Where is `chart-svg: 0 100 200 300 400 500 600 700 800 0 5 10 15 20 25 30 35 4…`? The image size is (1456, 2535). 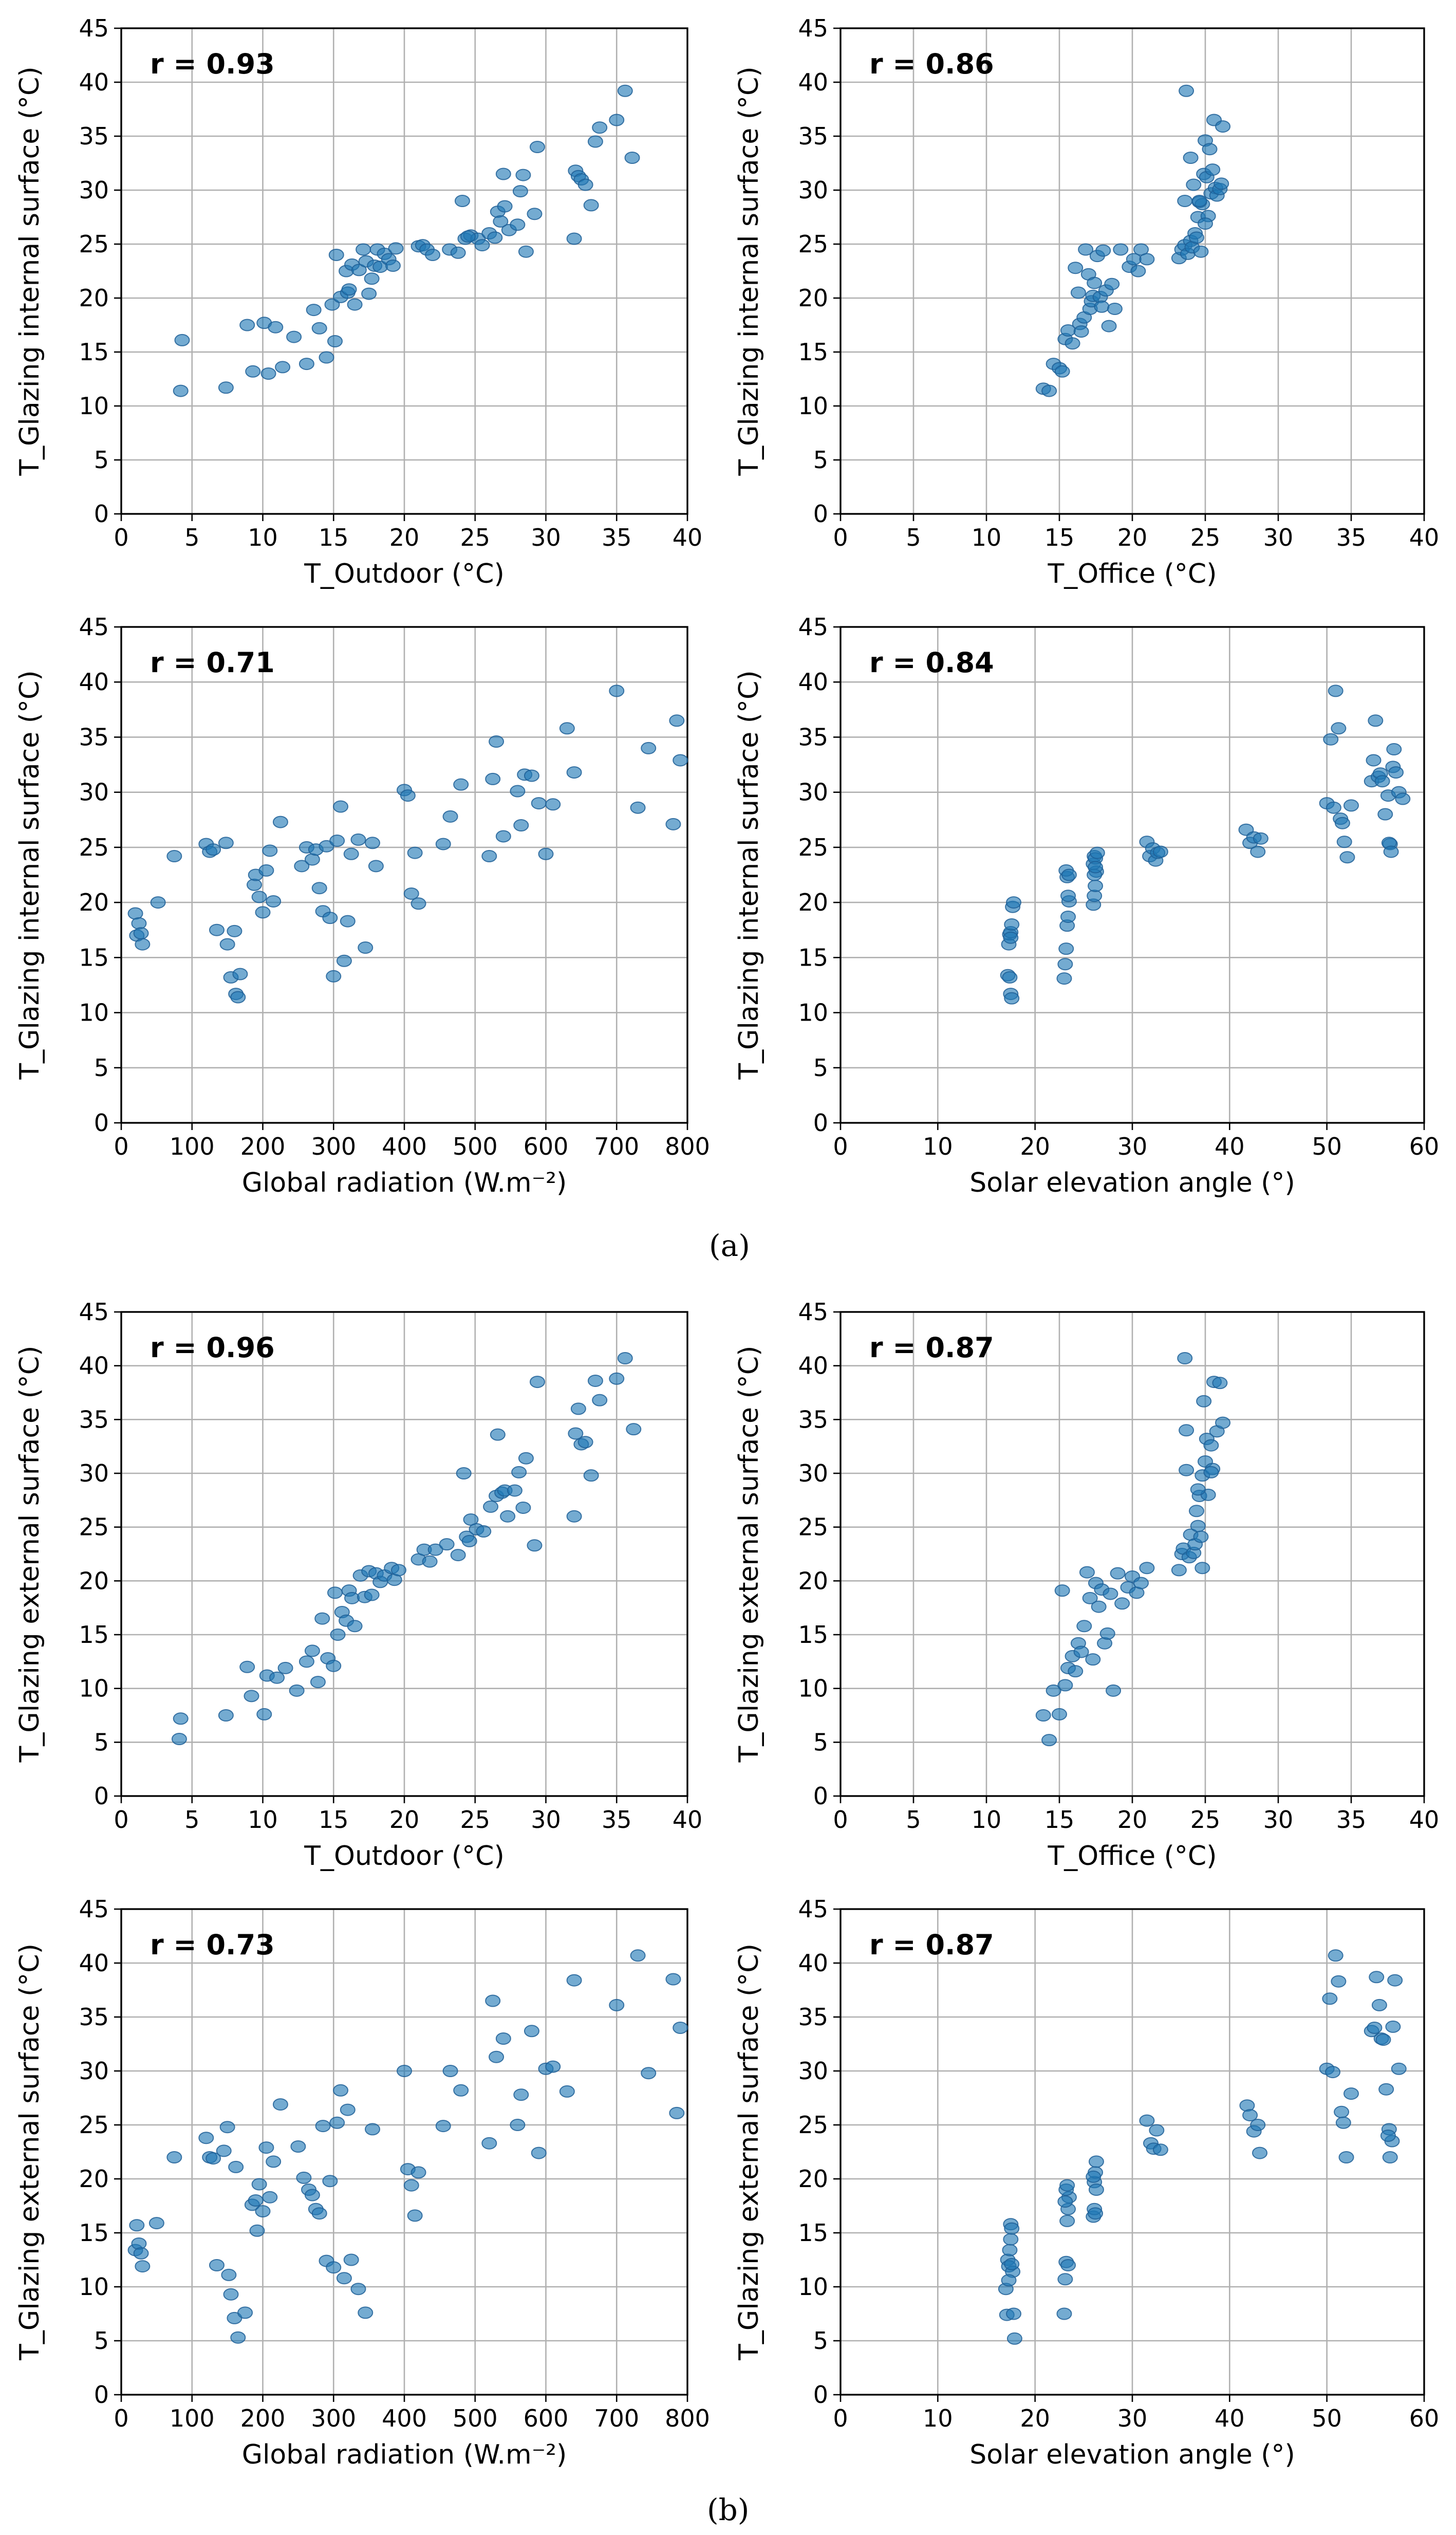 chart-svg: 0 100 200 300 400 500 600 700 800 0 5 10 15 20 25 30 35 4… is located at coordinates (362, 2182).